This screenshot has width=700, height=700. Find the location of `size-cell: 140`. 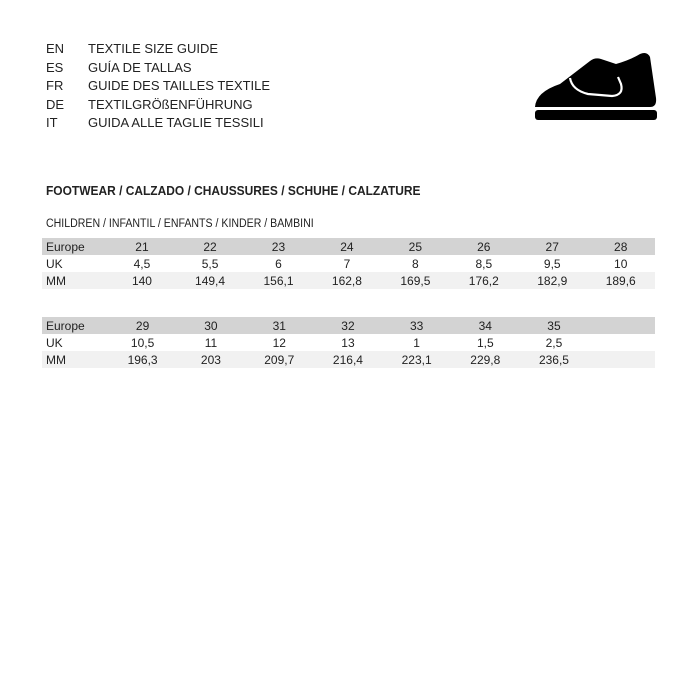

size-cell: 140 is located at coordinates (141, 280).